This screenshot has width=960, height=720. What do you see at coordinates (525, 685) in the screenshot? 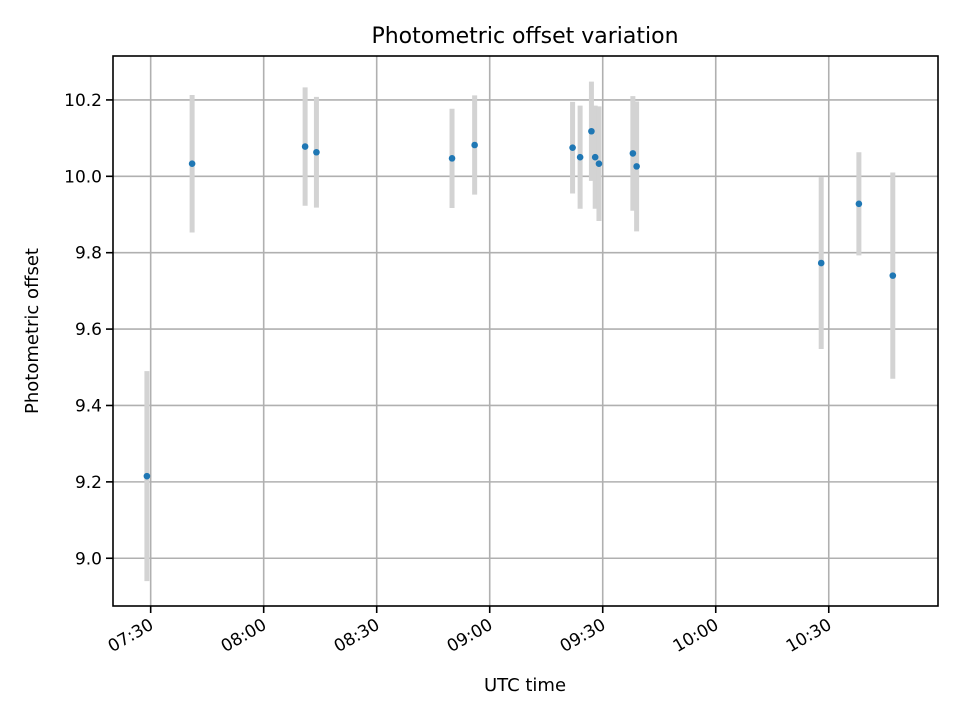
I see `x-axis-label: UTC time` at bounding box center [525, 685].